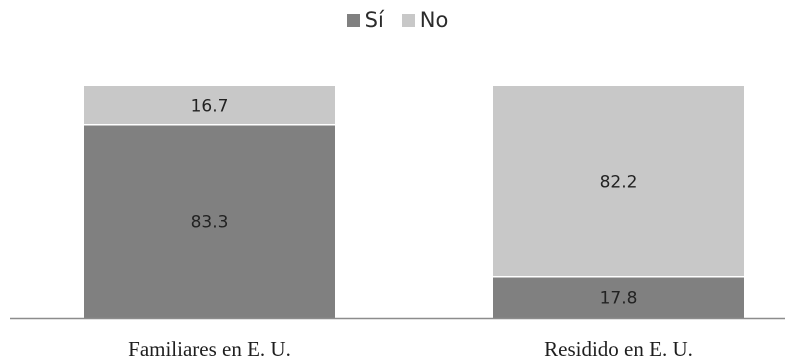  Describe the element at coordinates (397, 20) in the screenshot. I see `chart-legend: Sí No` at that location.